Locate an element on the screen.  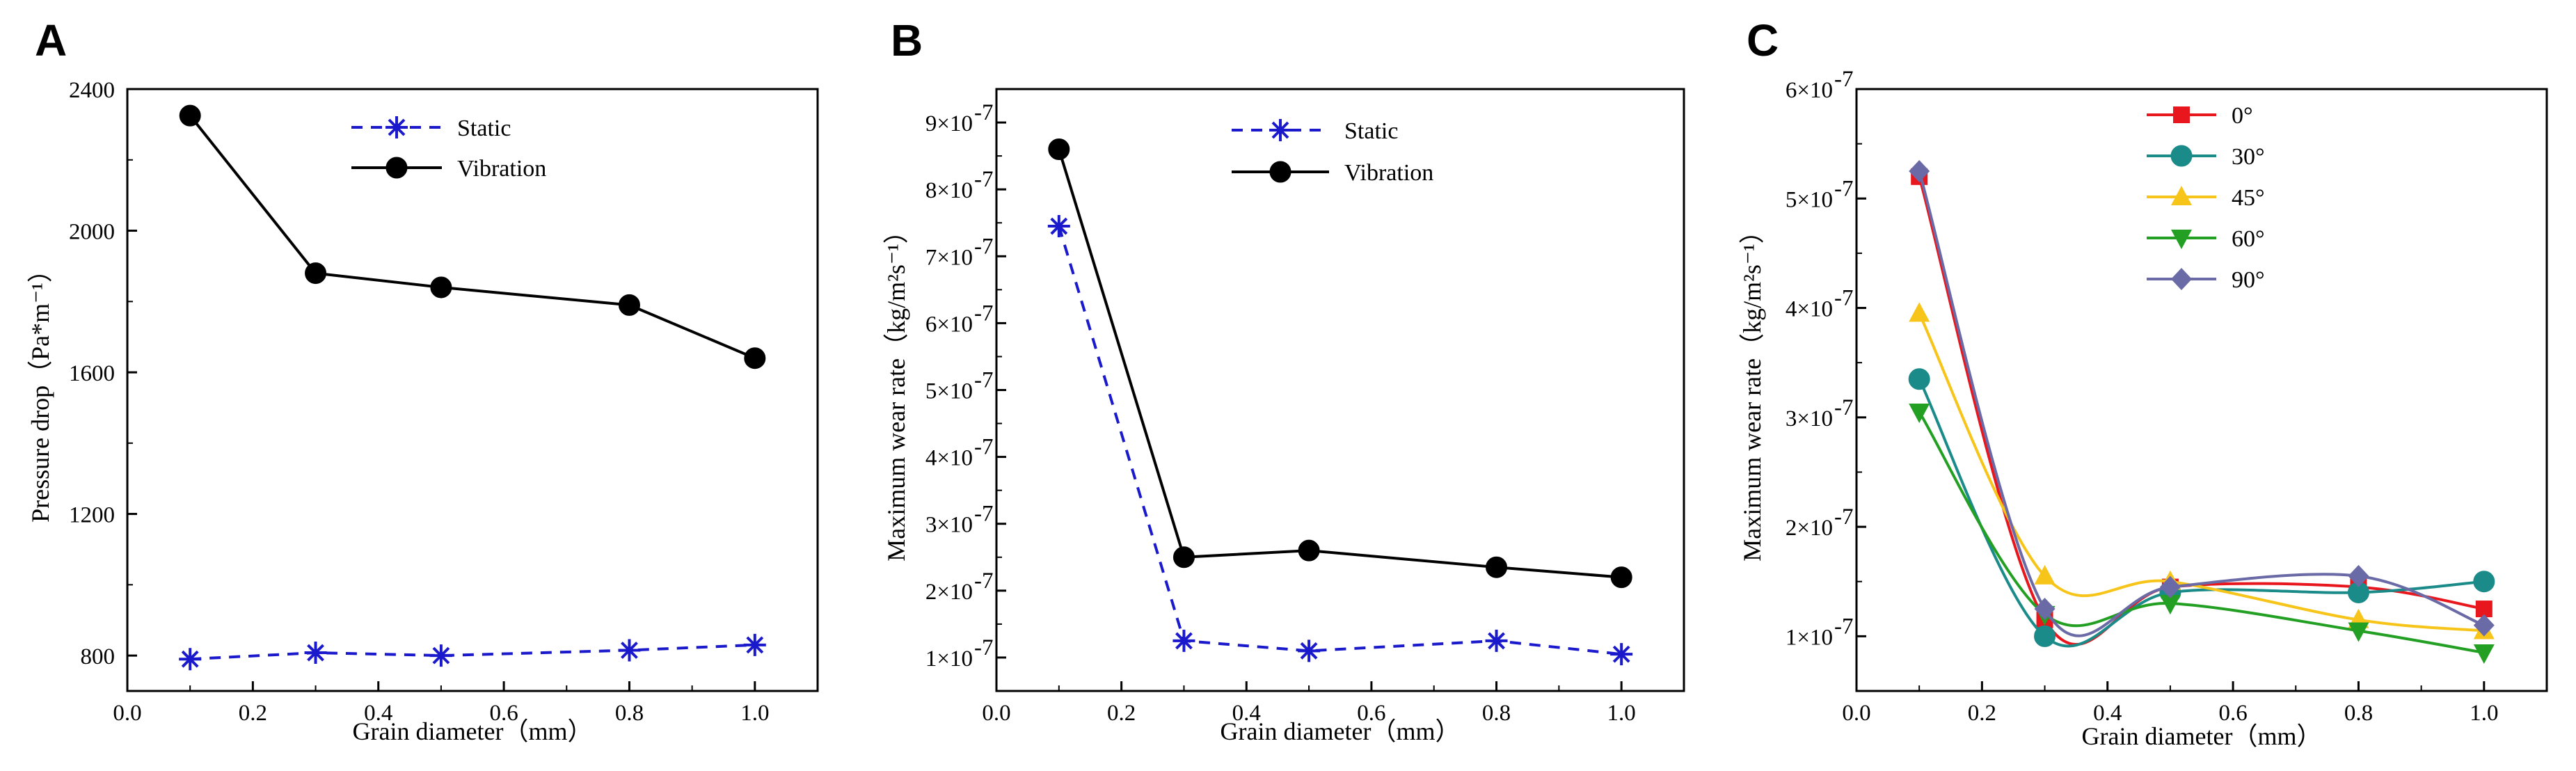
panel-letter: A is located at coordinates (51, 40).